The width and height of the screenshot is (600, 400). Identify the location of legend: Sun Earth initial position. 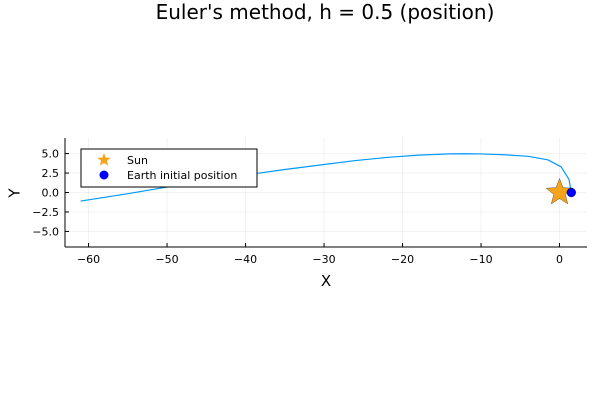
(169, 168).